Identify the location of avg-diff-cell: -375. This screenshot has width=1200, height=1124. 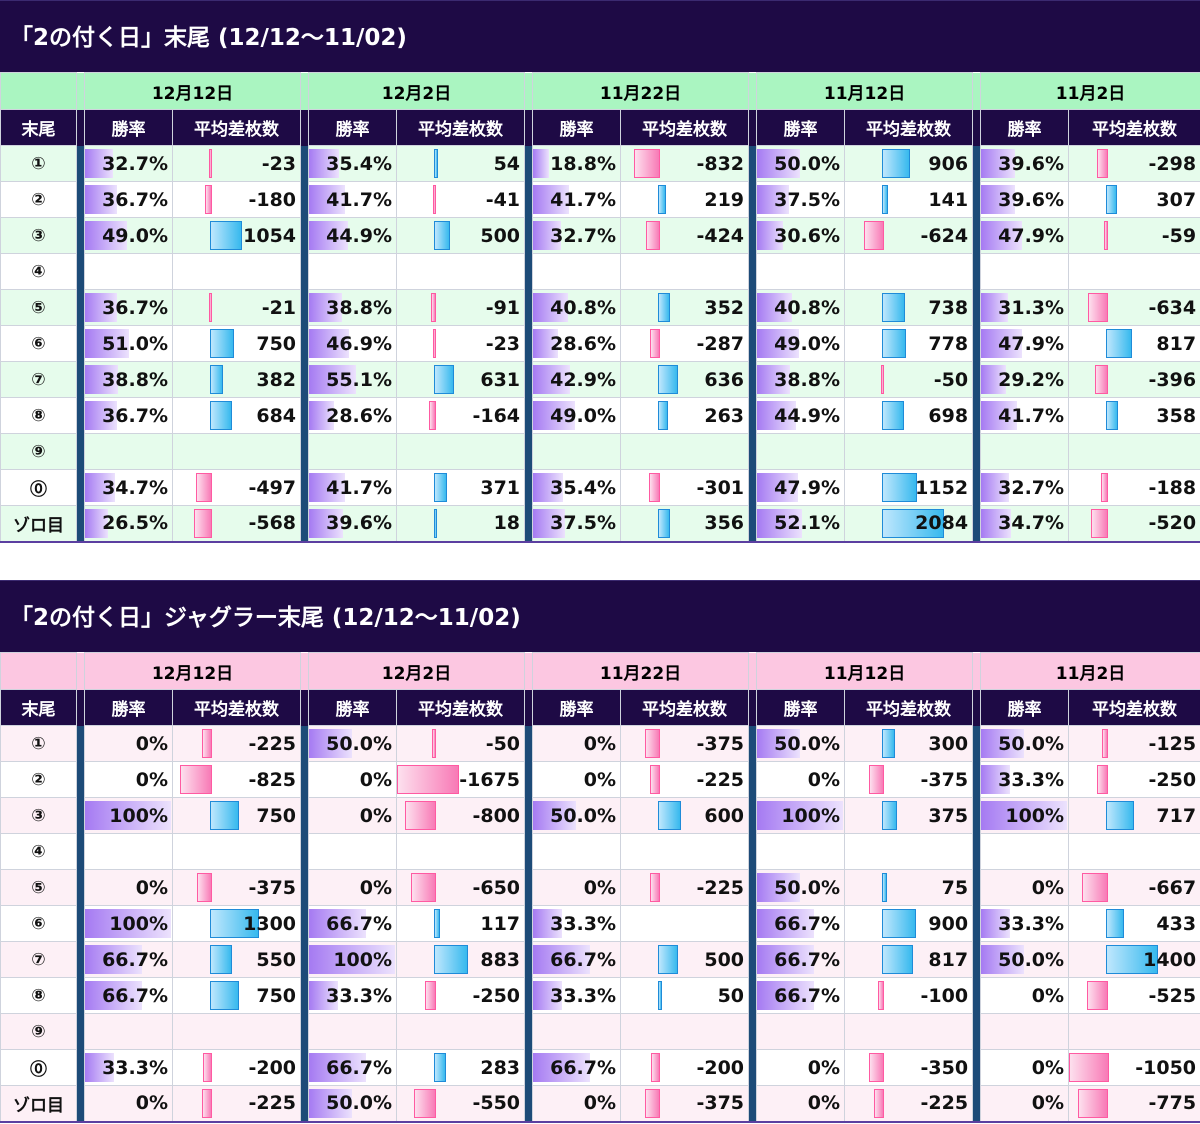
(909, 779).